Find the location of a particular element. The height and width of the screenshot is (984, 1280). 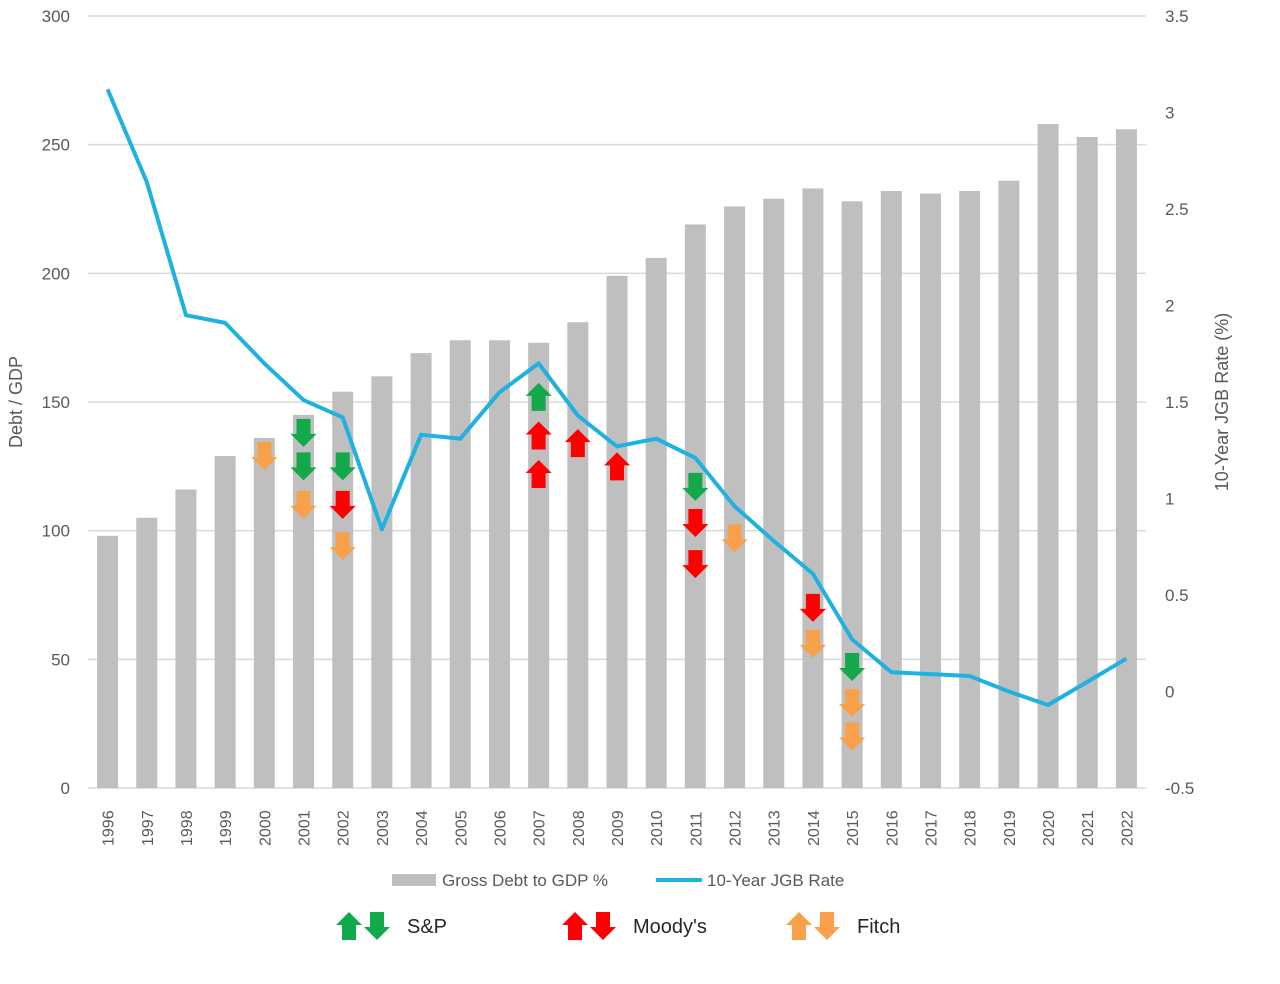

x-tick-label: 2000 is located at coordinates (265, 828).